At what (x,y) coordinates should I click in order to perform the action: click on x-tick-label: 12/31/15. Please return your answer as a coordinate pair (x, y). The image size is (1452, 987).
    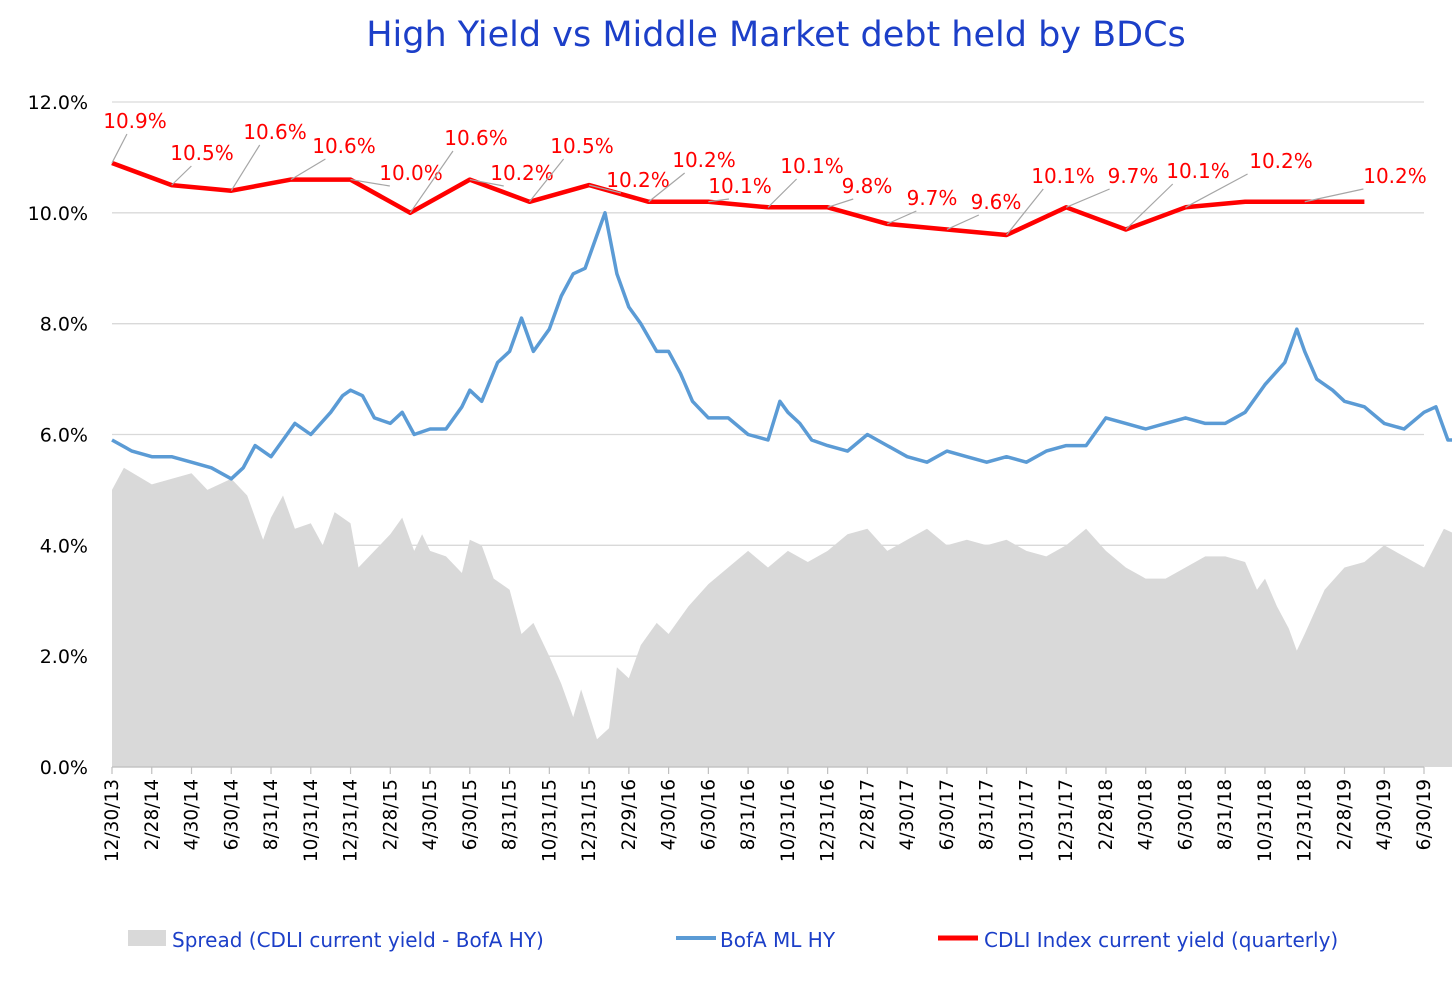
    Looking at the image, I should click on (589, 820).